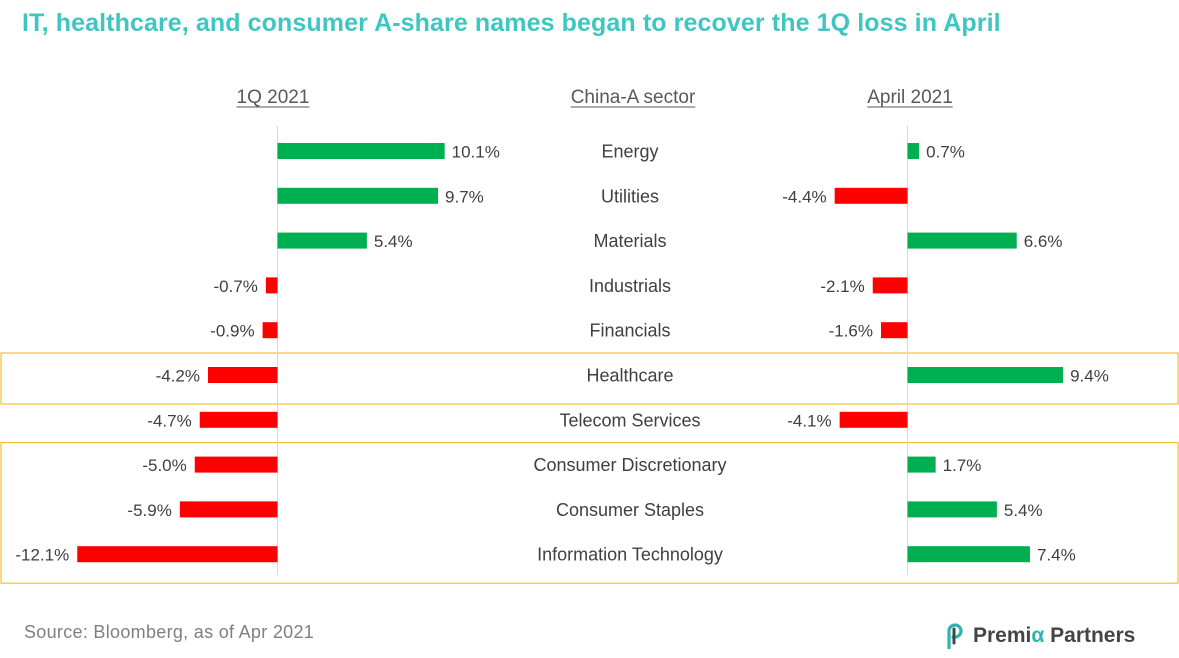  What do you see at coordinates (270, 330) in the screenshot?
I see `bar-1q-financials` at bounding box center [270, 330].